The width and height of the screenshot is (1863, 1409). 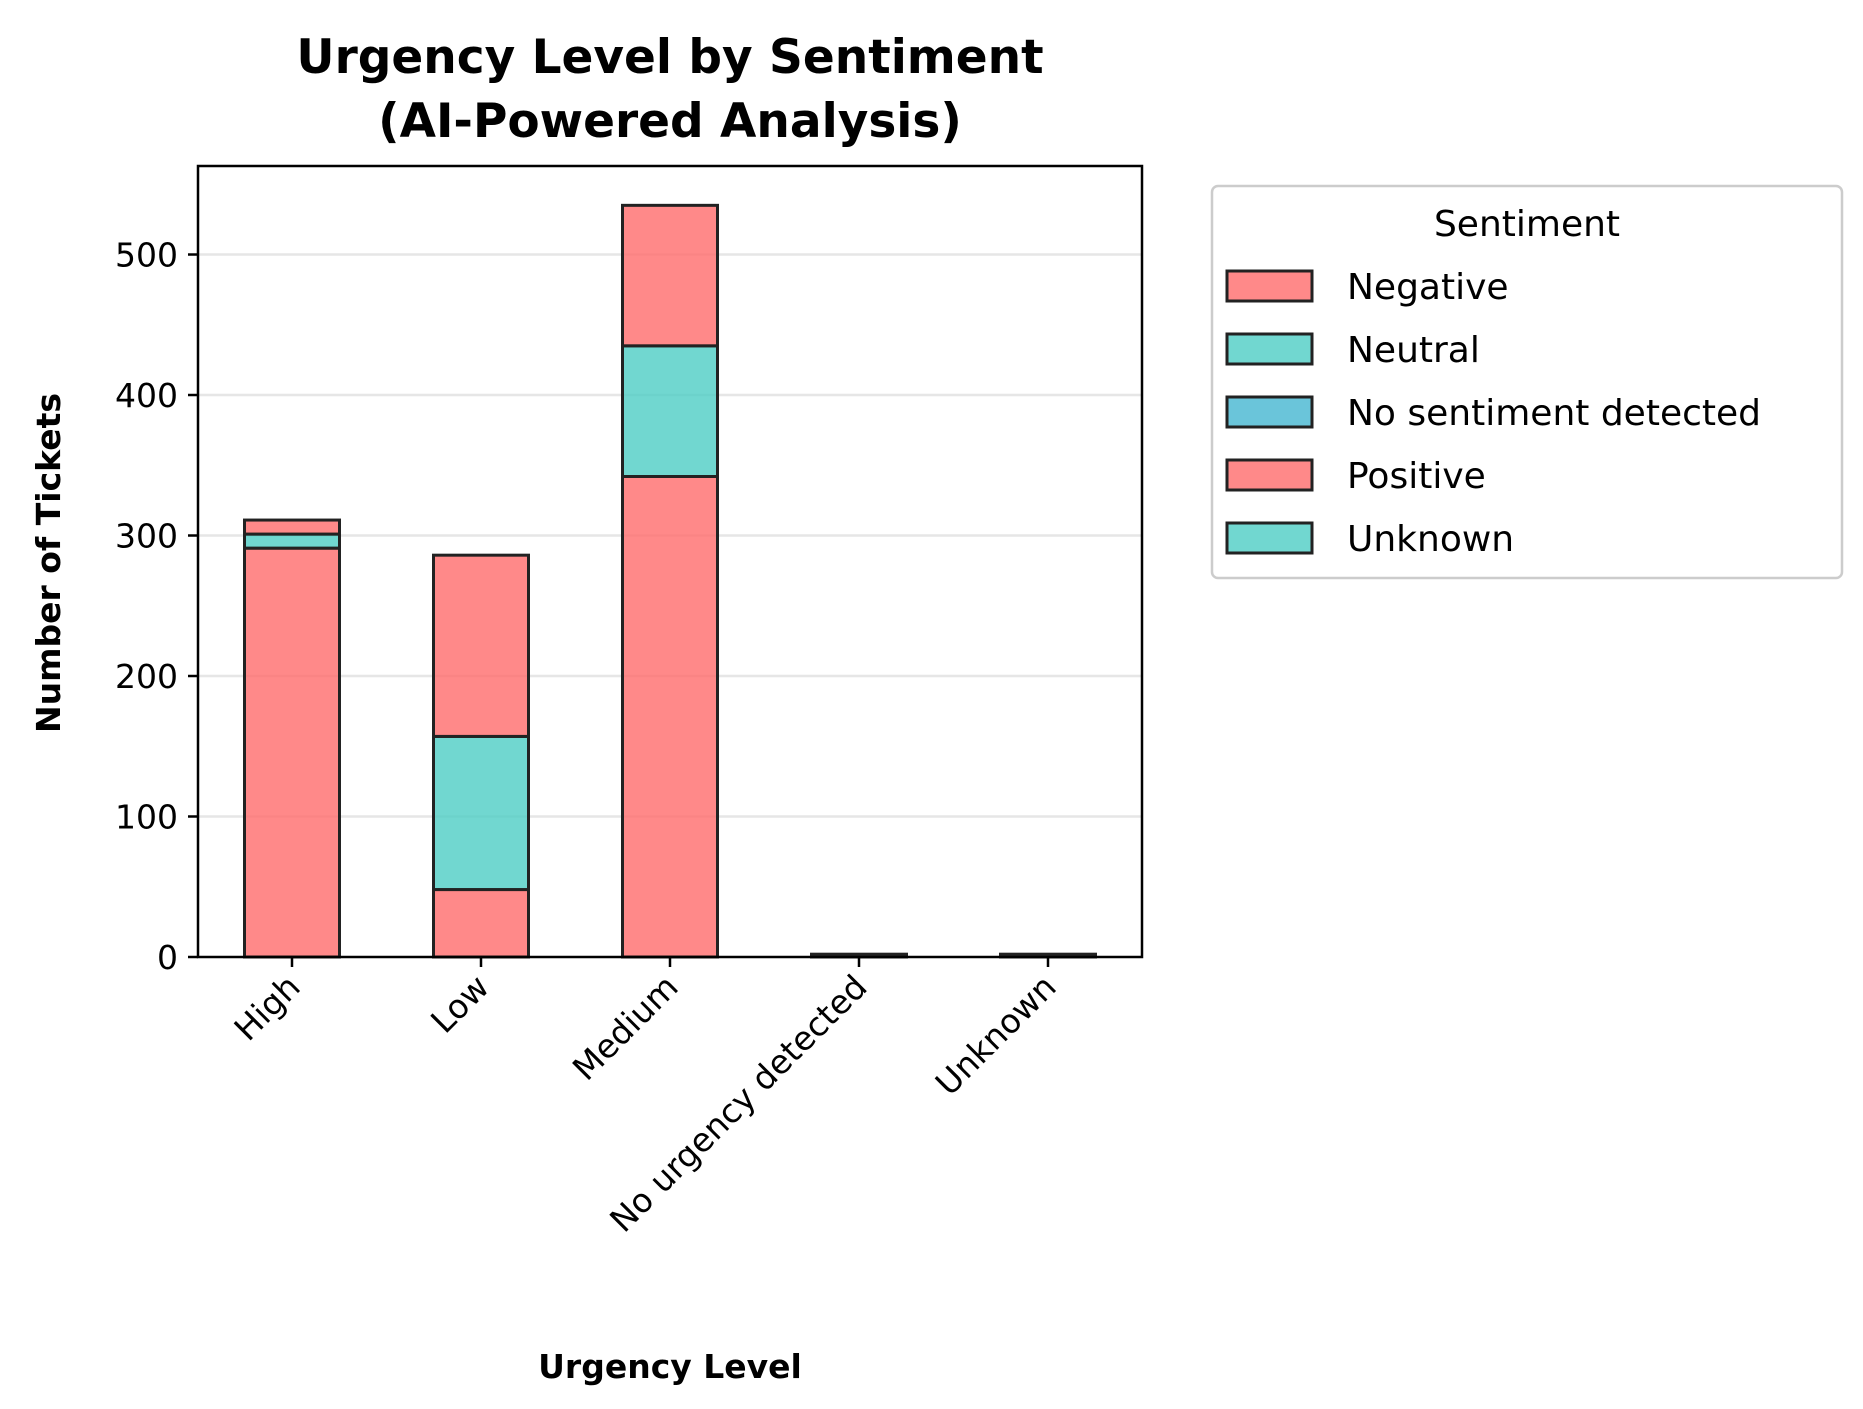 What do you see at coordinates (146, 395) in the screenshot?
I see `y-tick-label-400: 400` at bounding box center [146, 395].